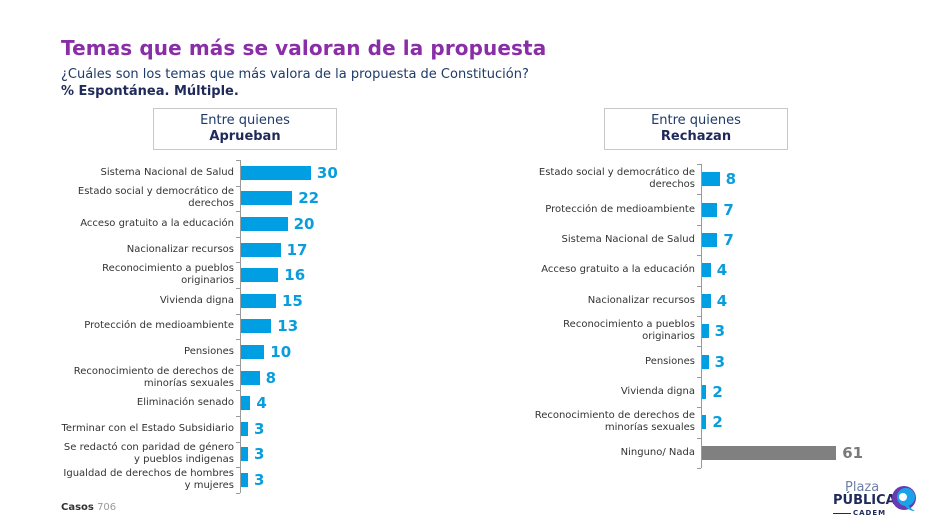 This screenshot has width=942, height=529. I want to click on page-title: Temas que más se valoran de la propuesta, so click(304, 48).